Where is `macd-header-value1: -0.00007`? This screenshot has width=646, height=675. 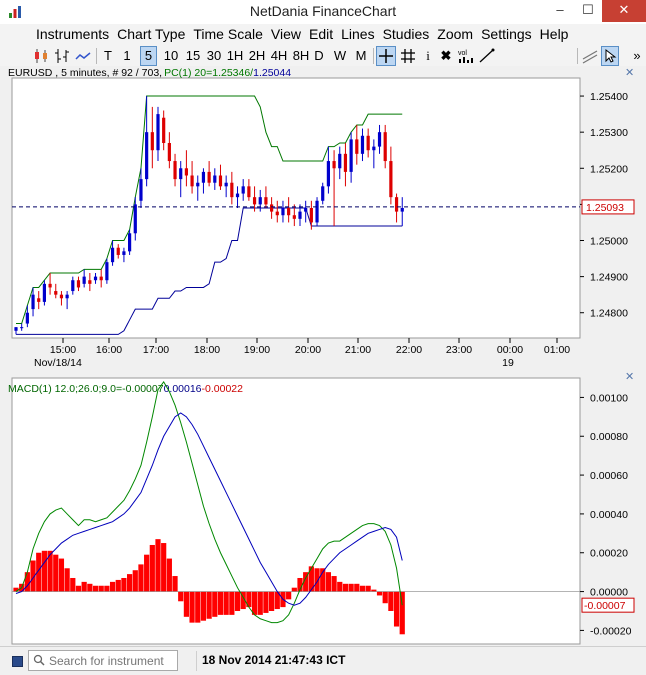 macd-header-value1: -0.00007 is located at coordinates (143, 389).